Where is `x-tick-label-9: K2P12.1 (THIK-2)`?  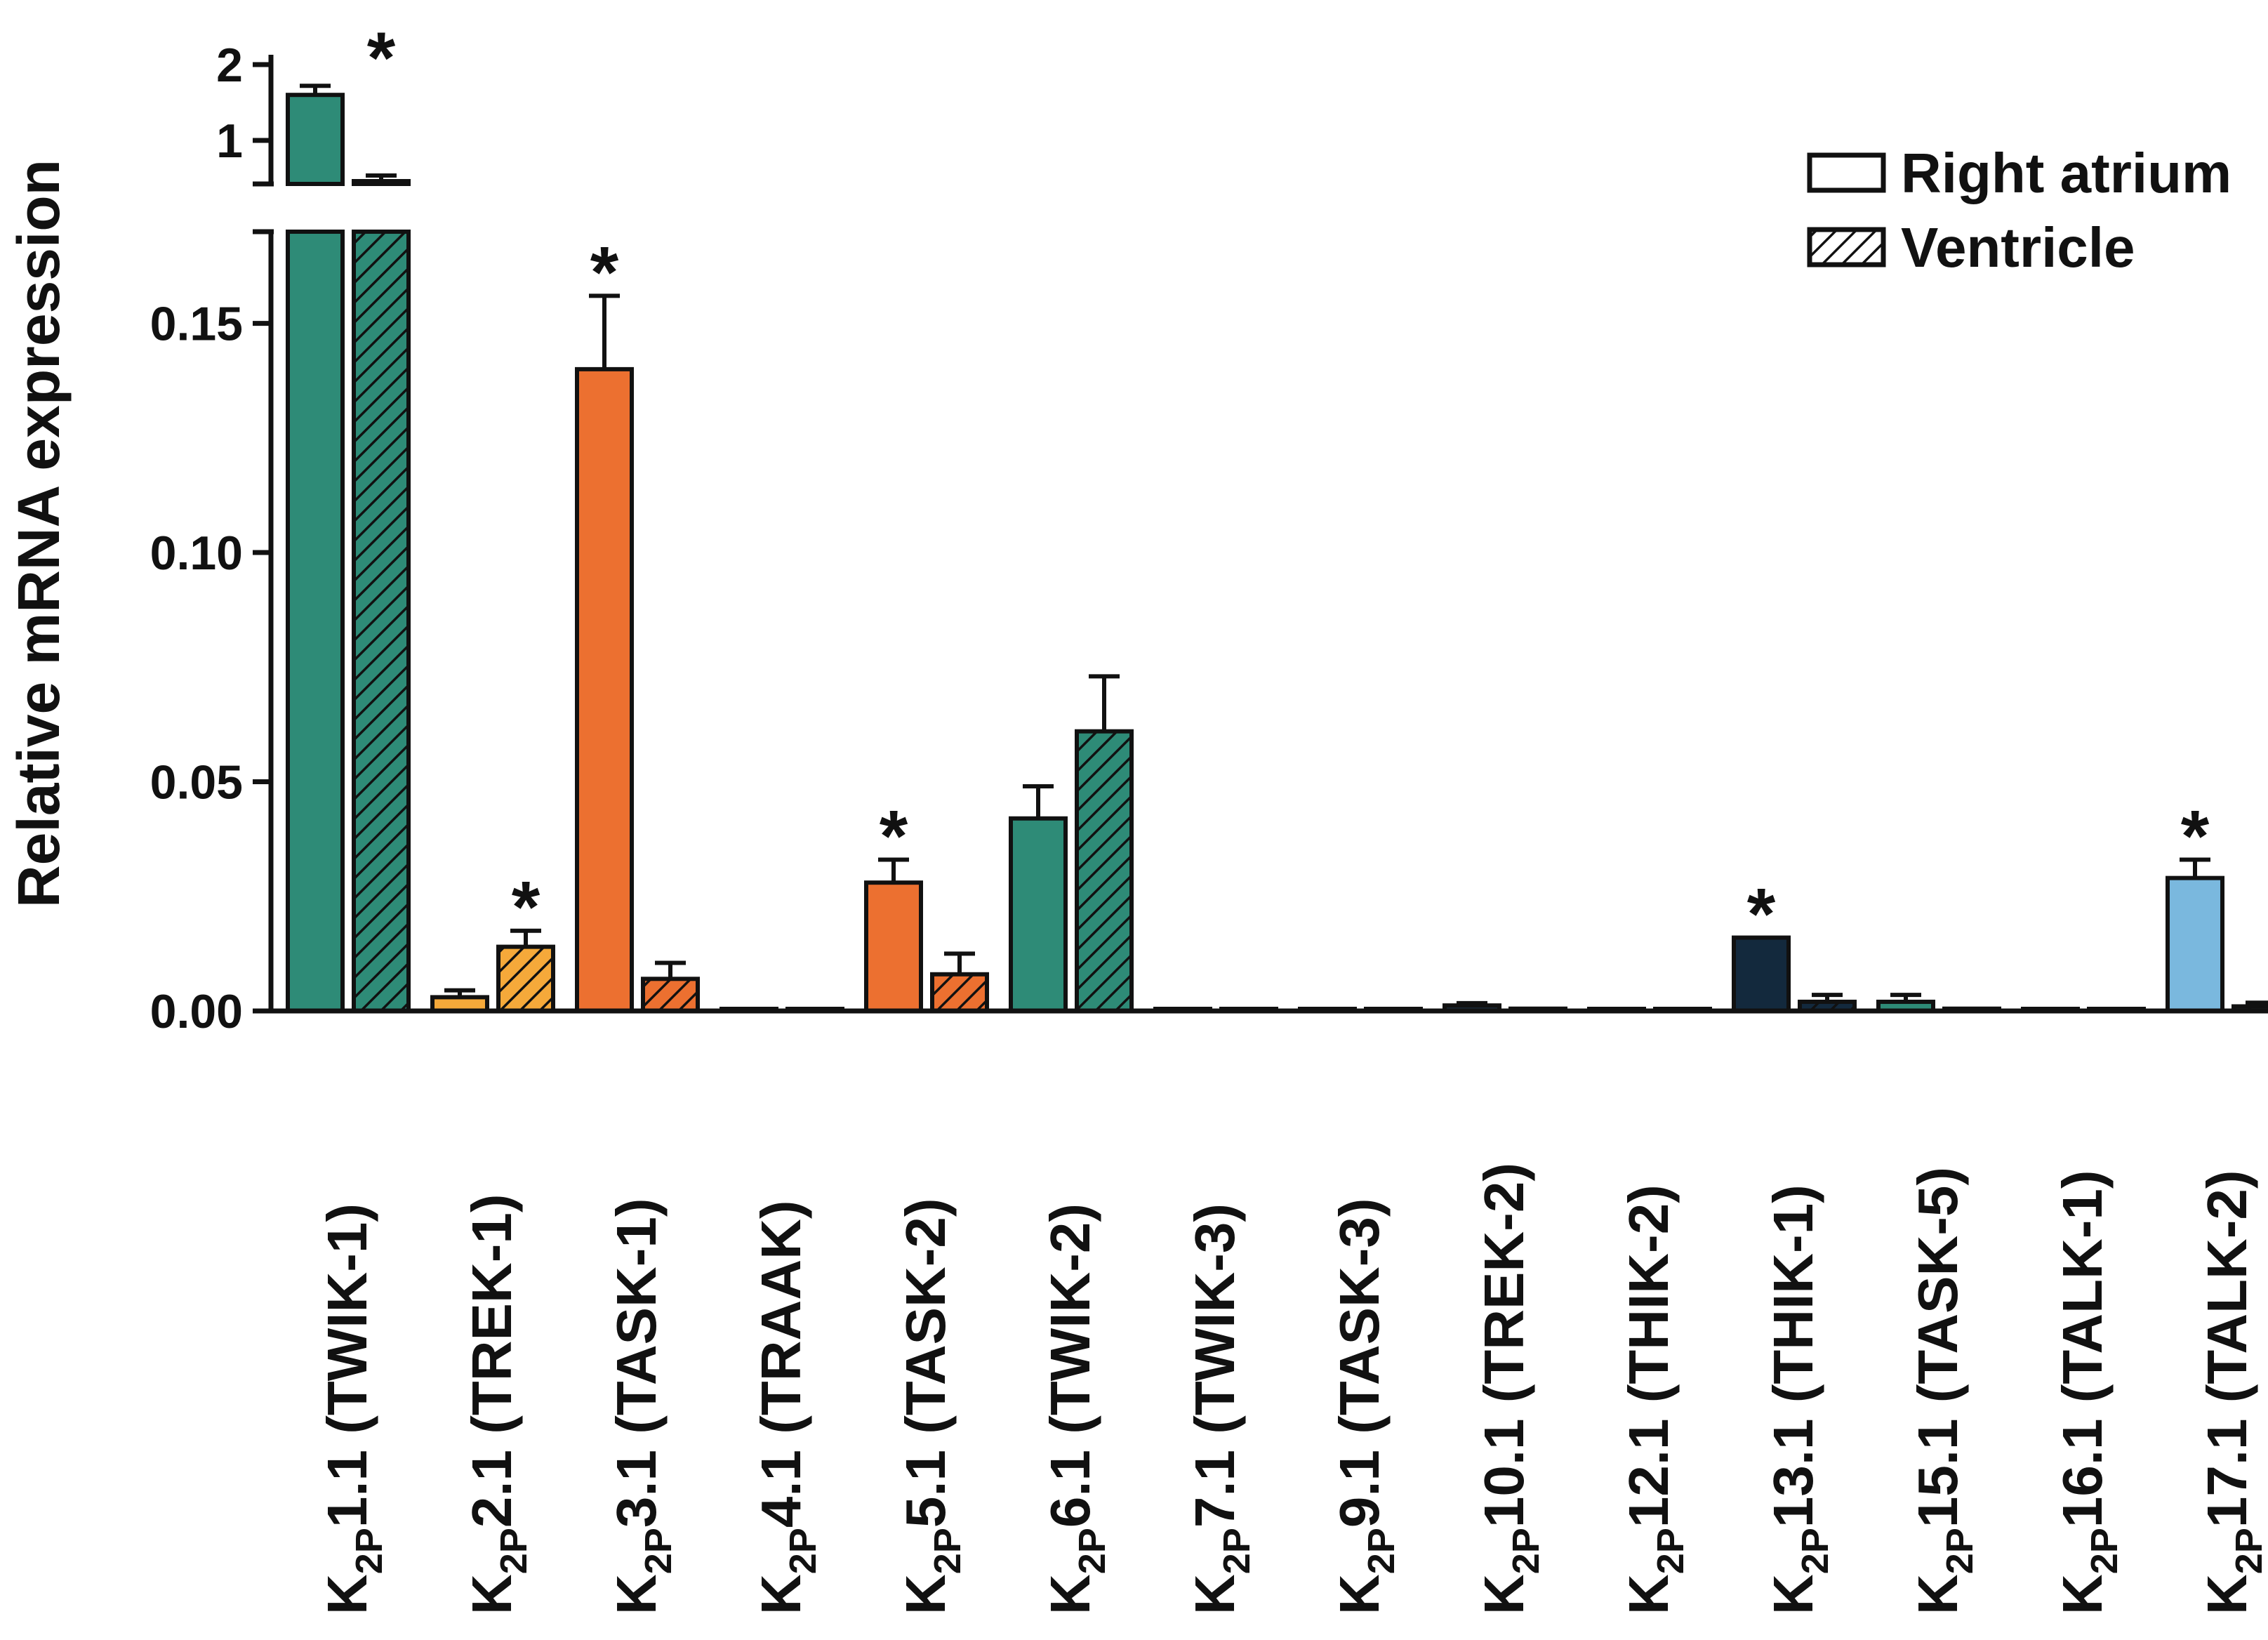 x-tick-label-9: K2P12.1 (THIK-2) is located at coordinates (1654, 1399).